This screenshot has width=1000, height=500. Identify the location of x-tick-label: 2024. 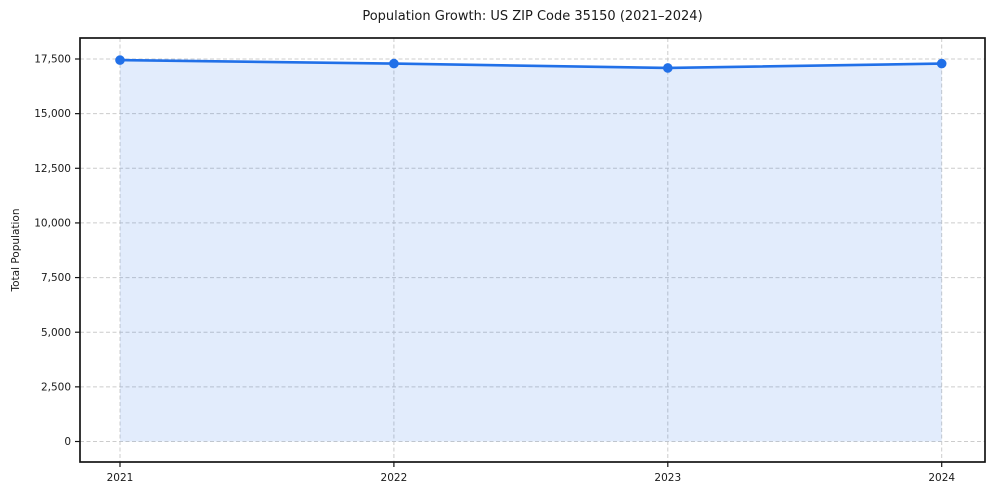
(941, 478).